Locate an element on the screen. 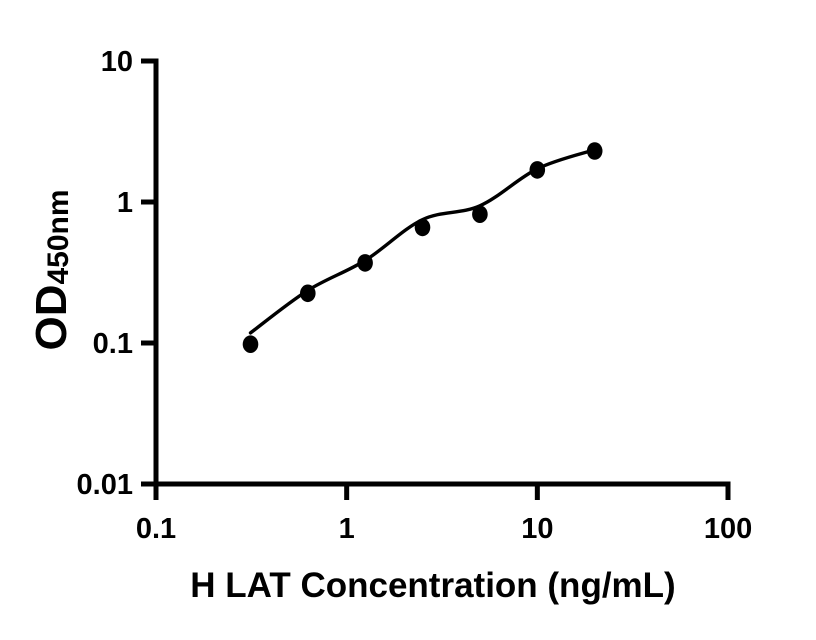 Image resolution: width=816 pixels, height=640 pixels. y-tick-label: 10 is located at coordinates (117, 62).